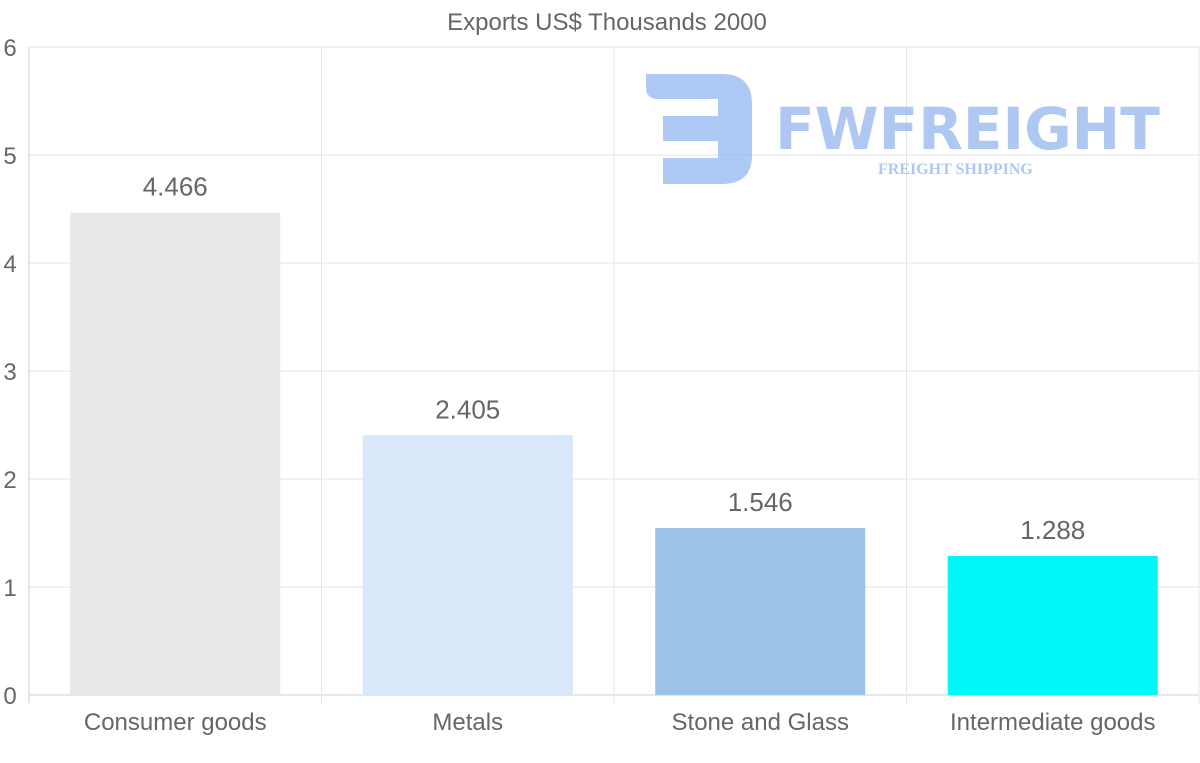 The width and height of the screenshot is (1200, 763). I want to click on data-label: 4.466, so click(175, 187).